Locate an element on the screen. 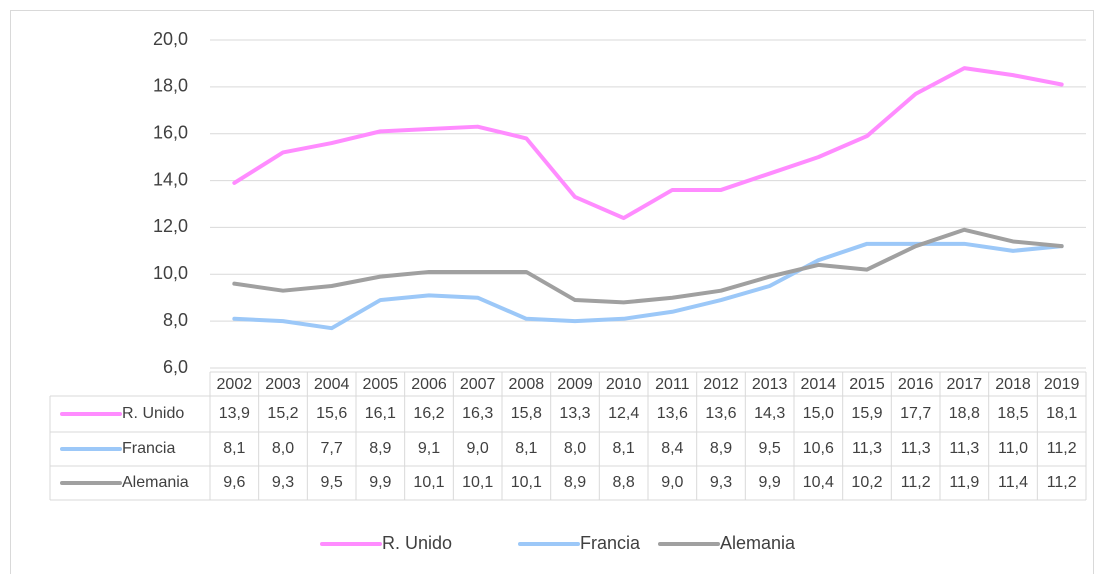 The height and width of the screenshot is (574, 1104). table-cell: 10,4 is located at coordinates (818, 482).